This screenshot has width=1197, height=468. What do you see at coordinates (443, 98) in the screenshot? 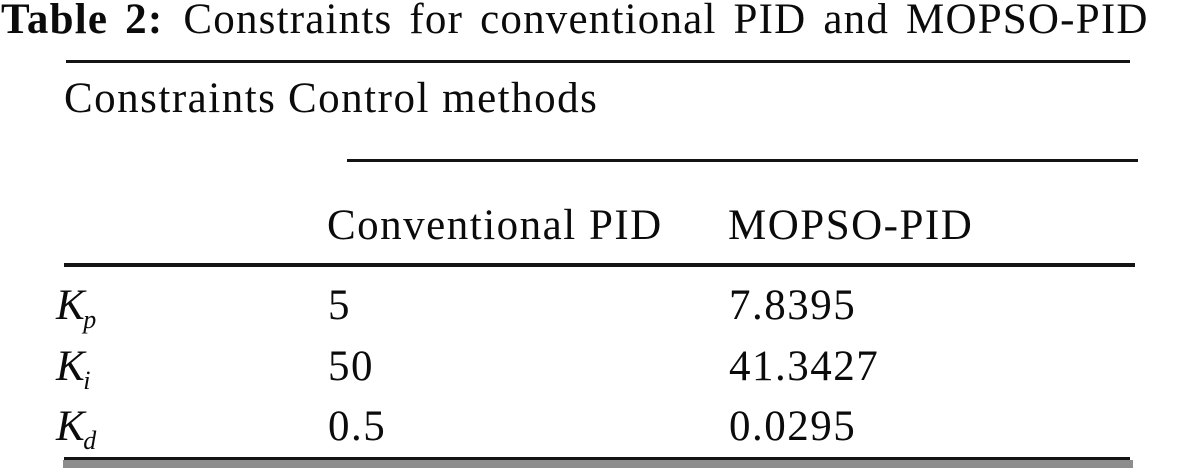
I see `group-header-control-methods: Control methods` at bounding box center [443, 98].